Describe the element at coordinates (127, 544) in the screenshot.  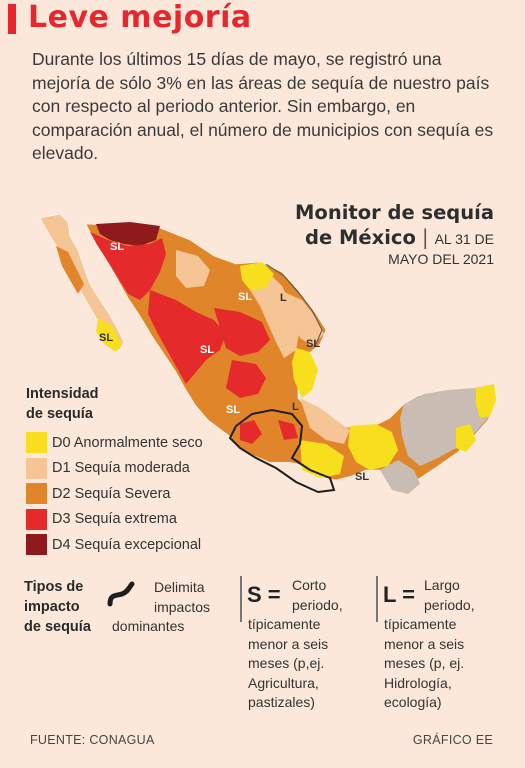
I see `legend-label-d4: D4 Sequía excepcional` at that location.